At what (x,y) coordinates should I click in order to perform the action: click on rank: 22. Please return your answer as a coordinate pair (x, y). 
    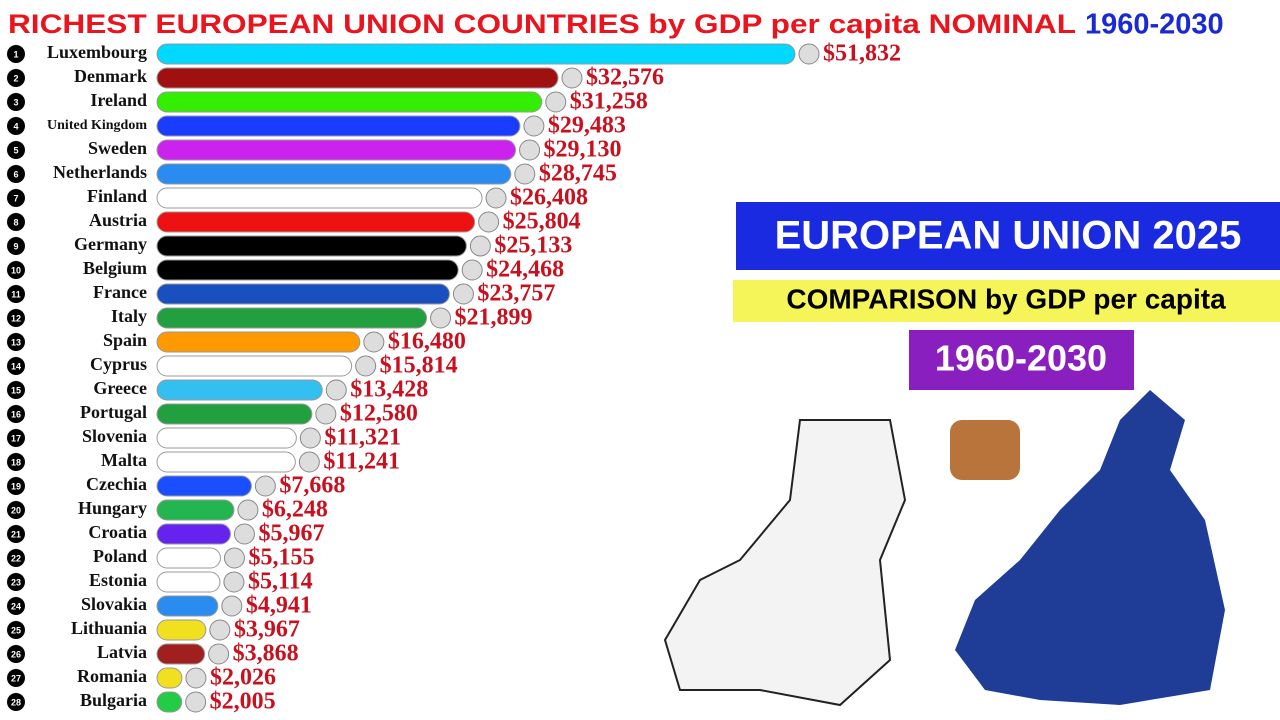
    Looking at the image, I should click on (16, 558).